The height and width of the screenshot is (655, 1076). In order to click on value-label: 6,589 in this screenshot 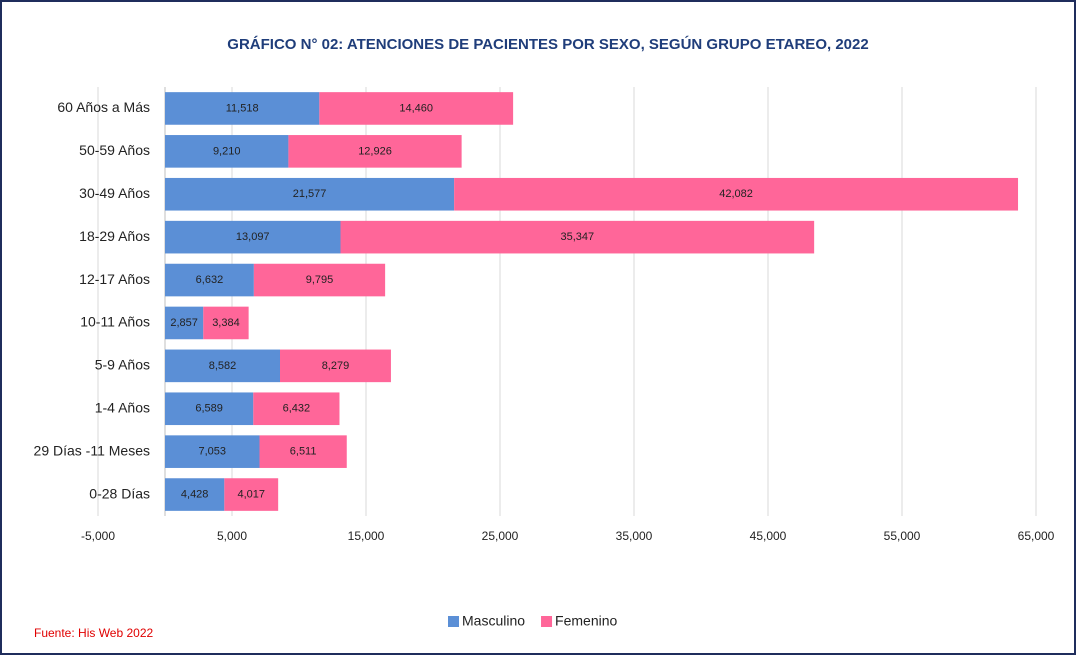, I will do `click(209, 409)`.